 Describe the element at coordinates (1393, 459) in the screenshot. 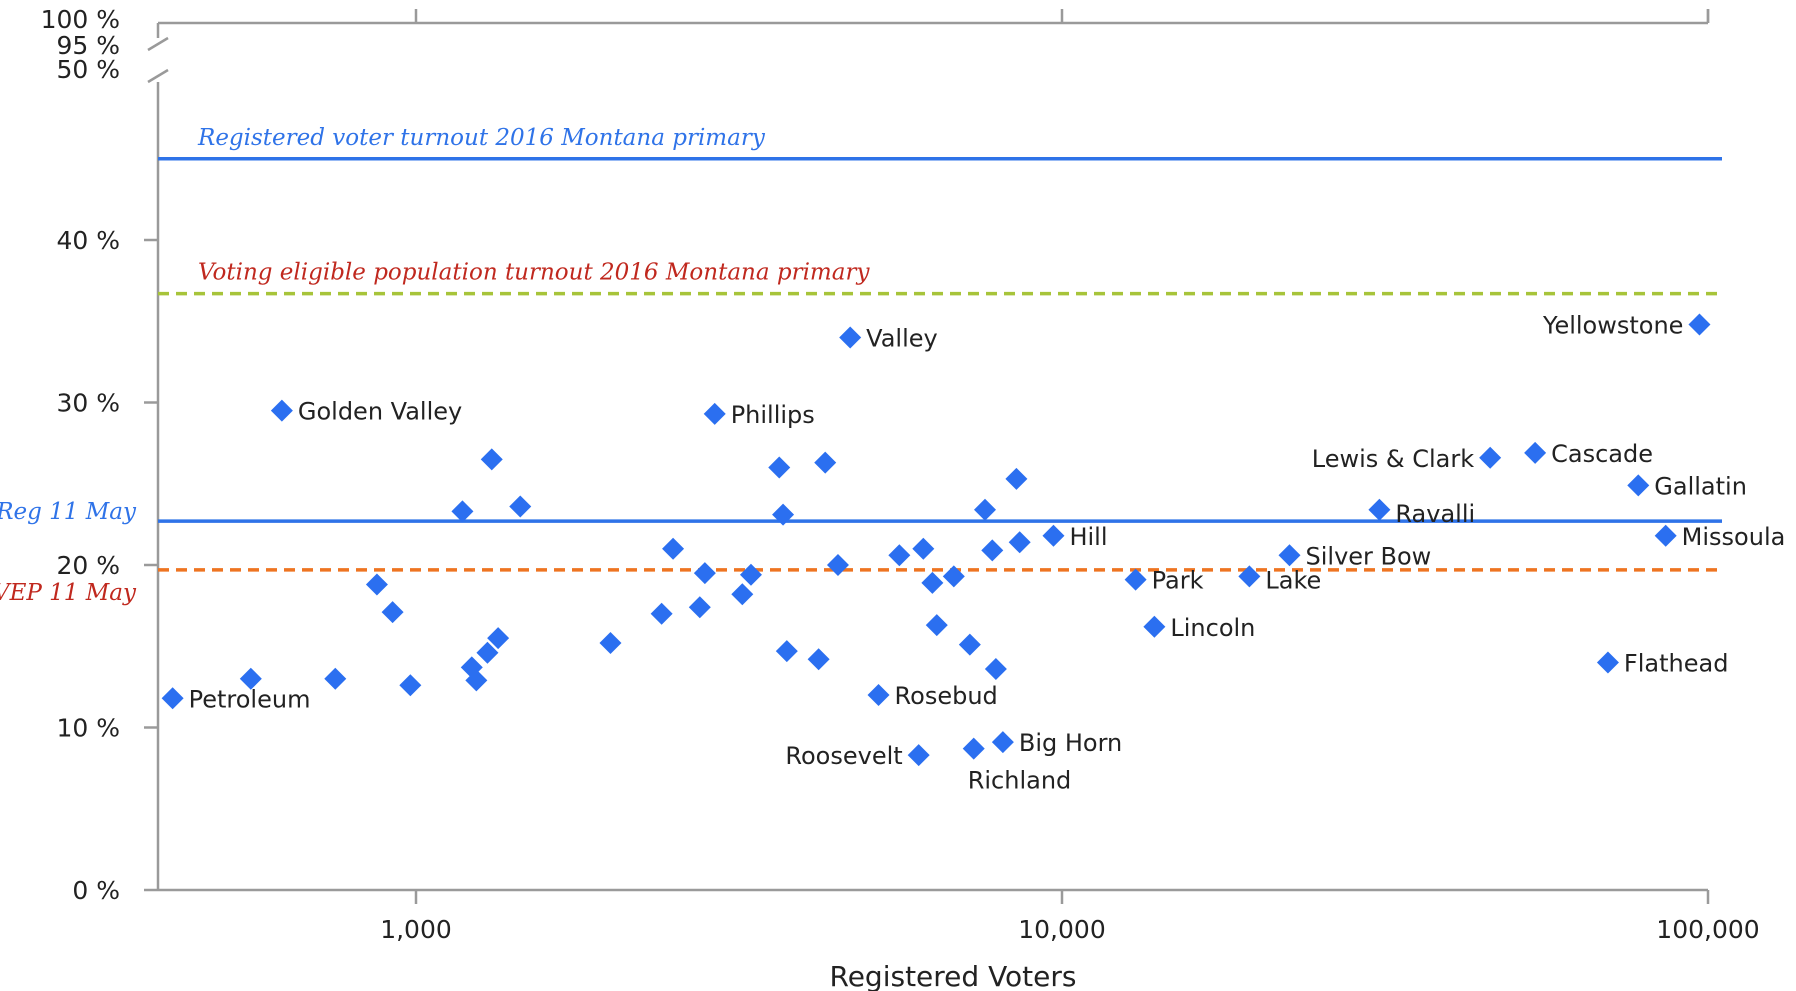

I see `data-point-label: Lewis & Clark` at that location.